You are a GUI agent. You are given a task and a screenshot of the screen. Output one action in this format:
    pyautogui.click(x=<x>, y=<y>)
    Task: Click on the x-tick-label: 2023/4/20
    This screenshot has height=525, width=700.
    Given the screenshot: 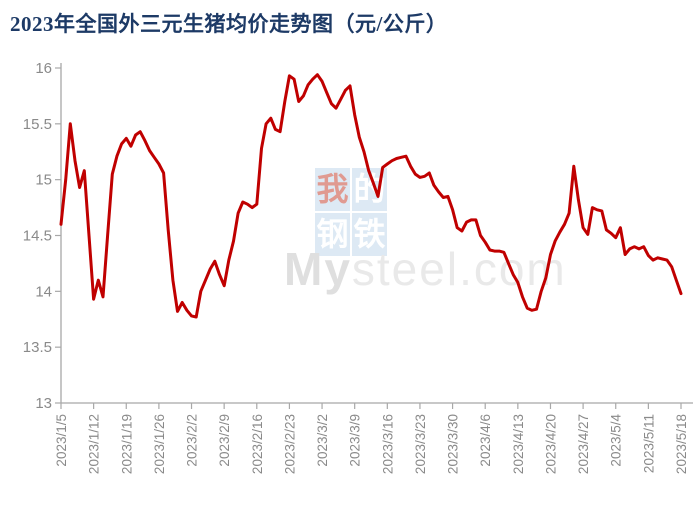 What is the action you would take?
    pyautogui.click(x=550, y=444)
    